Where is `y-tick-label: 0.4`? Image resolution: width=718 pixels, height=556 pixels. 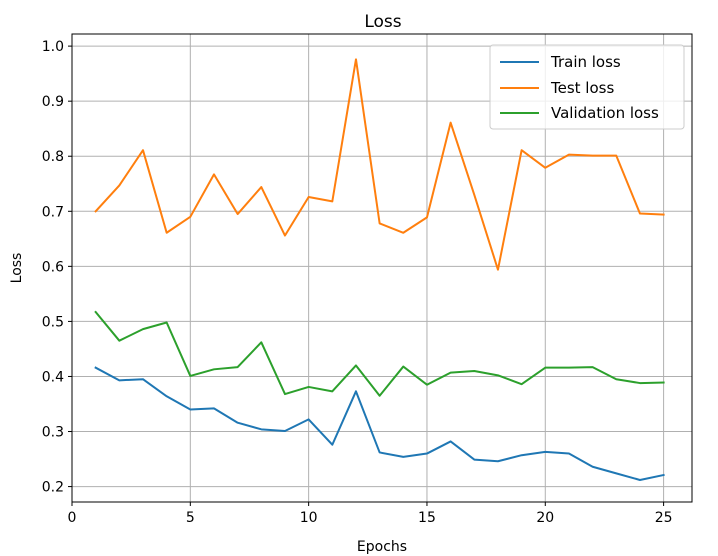
y-tick-label: 0.4 is located at coordinates (53, 377).